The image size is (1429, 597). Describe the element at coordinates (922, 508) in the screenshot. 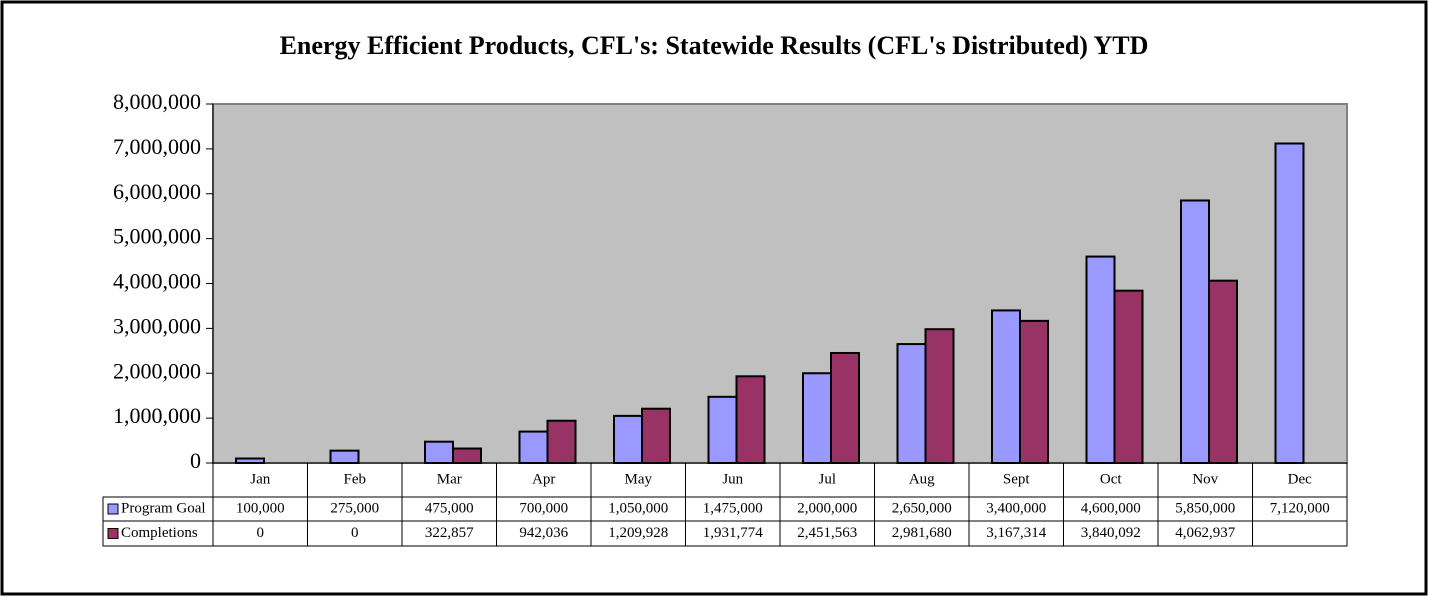

I see `table-value: 2,650,000` at that location.